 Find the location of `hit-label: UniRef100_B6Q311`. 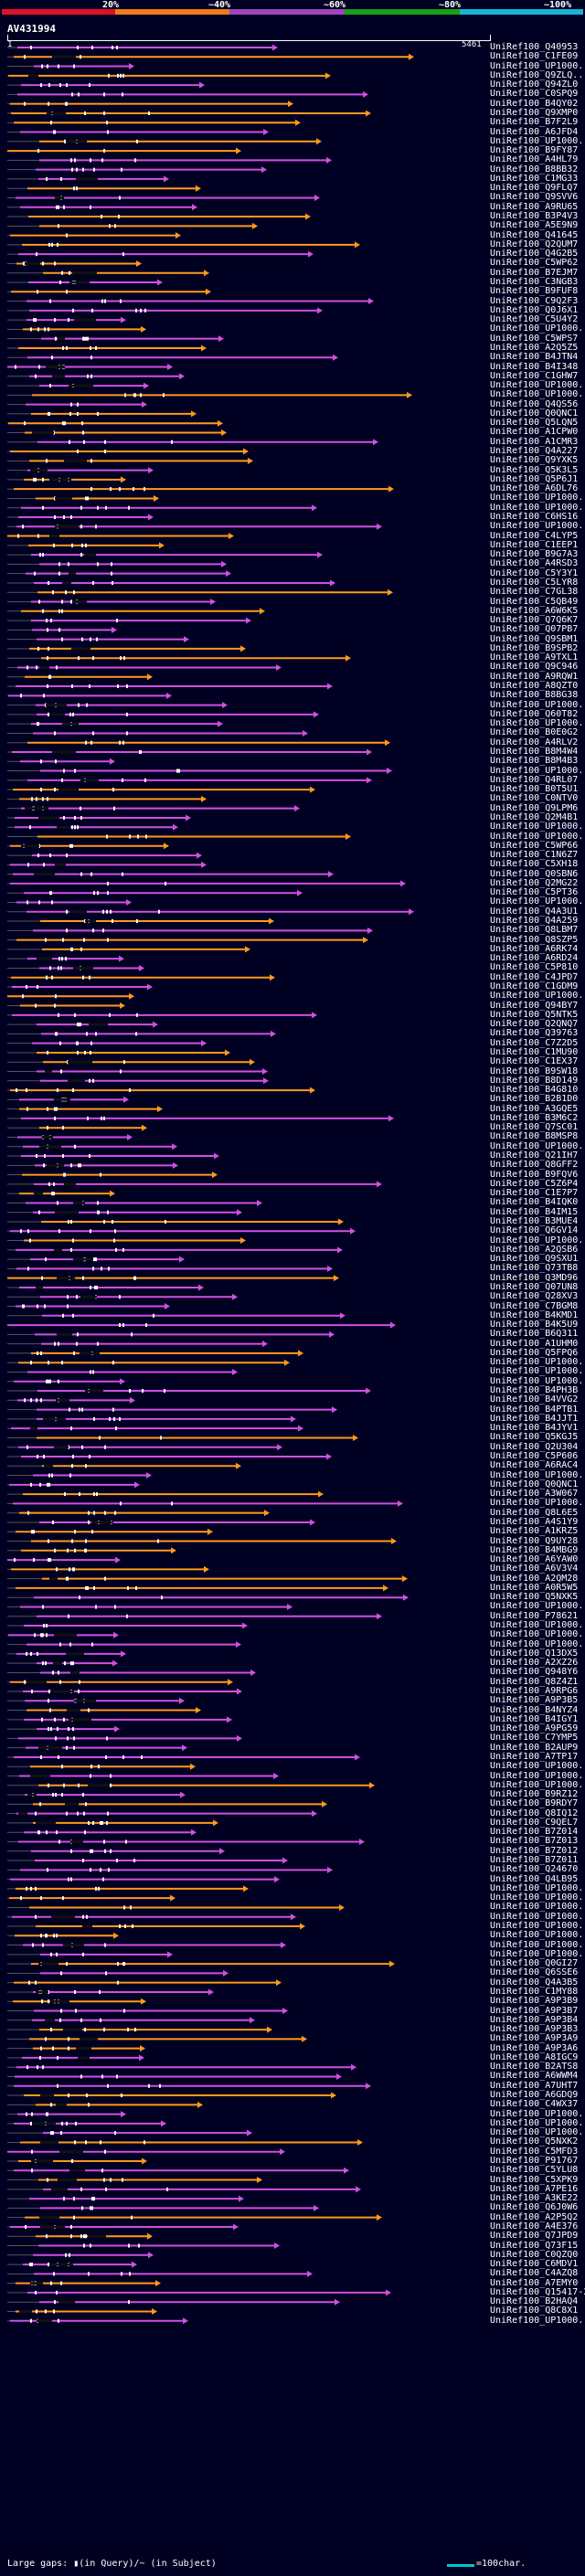

hit-label: UniRef100_B6Q311 is located at coordinates (535, 1334).